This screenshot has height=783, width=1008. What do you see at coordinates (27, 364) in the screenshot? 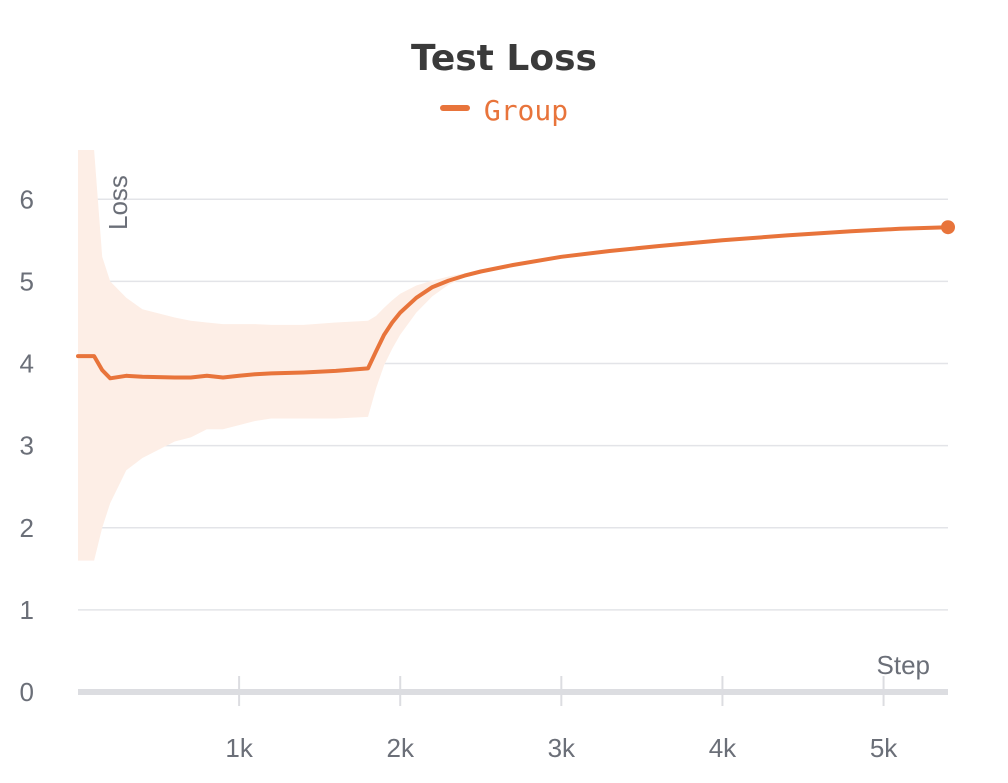
I see `y-tick-label: 4` at bounding box center [27, 364].